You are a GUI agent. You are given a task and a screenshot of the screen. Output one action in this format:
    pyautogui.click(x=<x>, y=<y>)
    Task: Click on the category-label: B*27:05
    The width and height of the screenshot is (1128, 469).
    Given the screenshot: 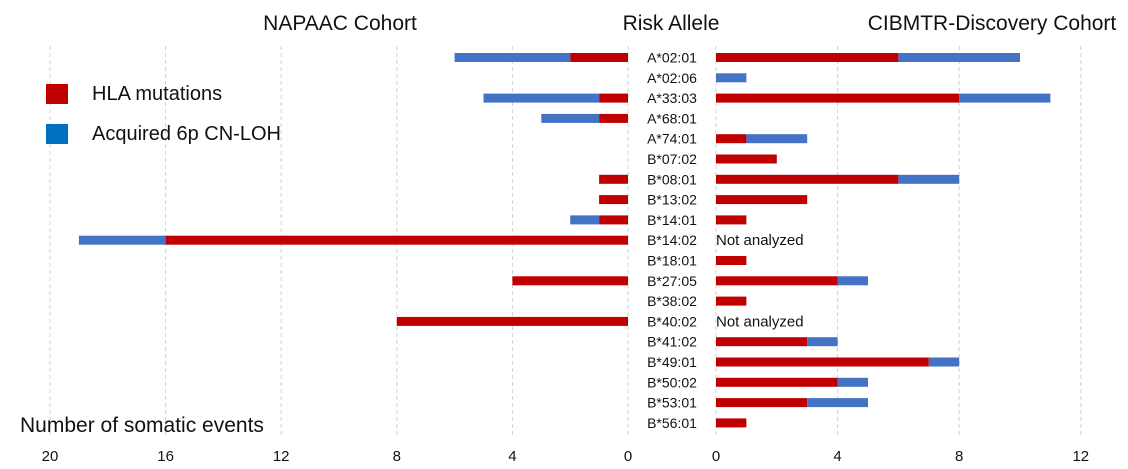 What is the action you would take?
    pyautogui.click(x=672, y=281)
    